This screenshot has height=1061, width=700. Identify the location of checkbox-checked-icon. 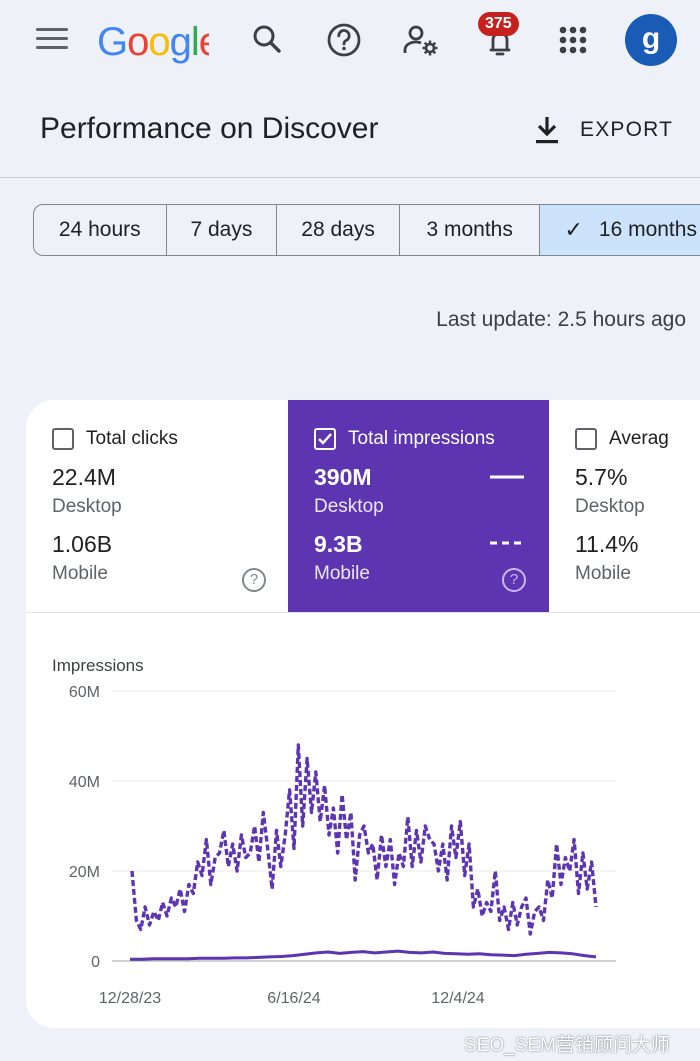
(325, 439).